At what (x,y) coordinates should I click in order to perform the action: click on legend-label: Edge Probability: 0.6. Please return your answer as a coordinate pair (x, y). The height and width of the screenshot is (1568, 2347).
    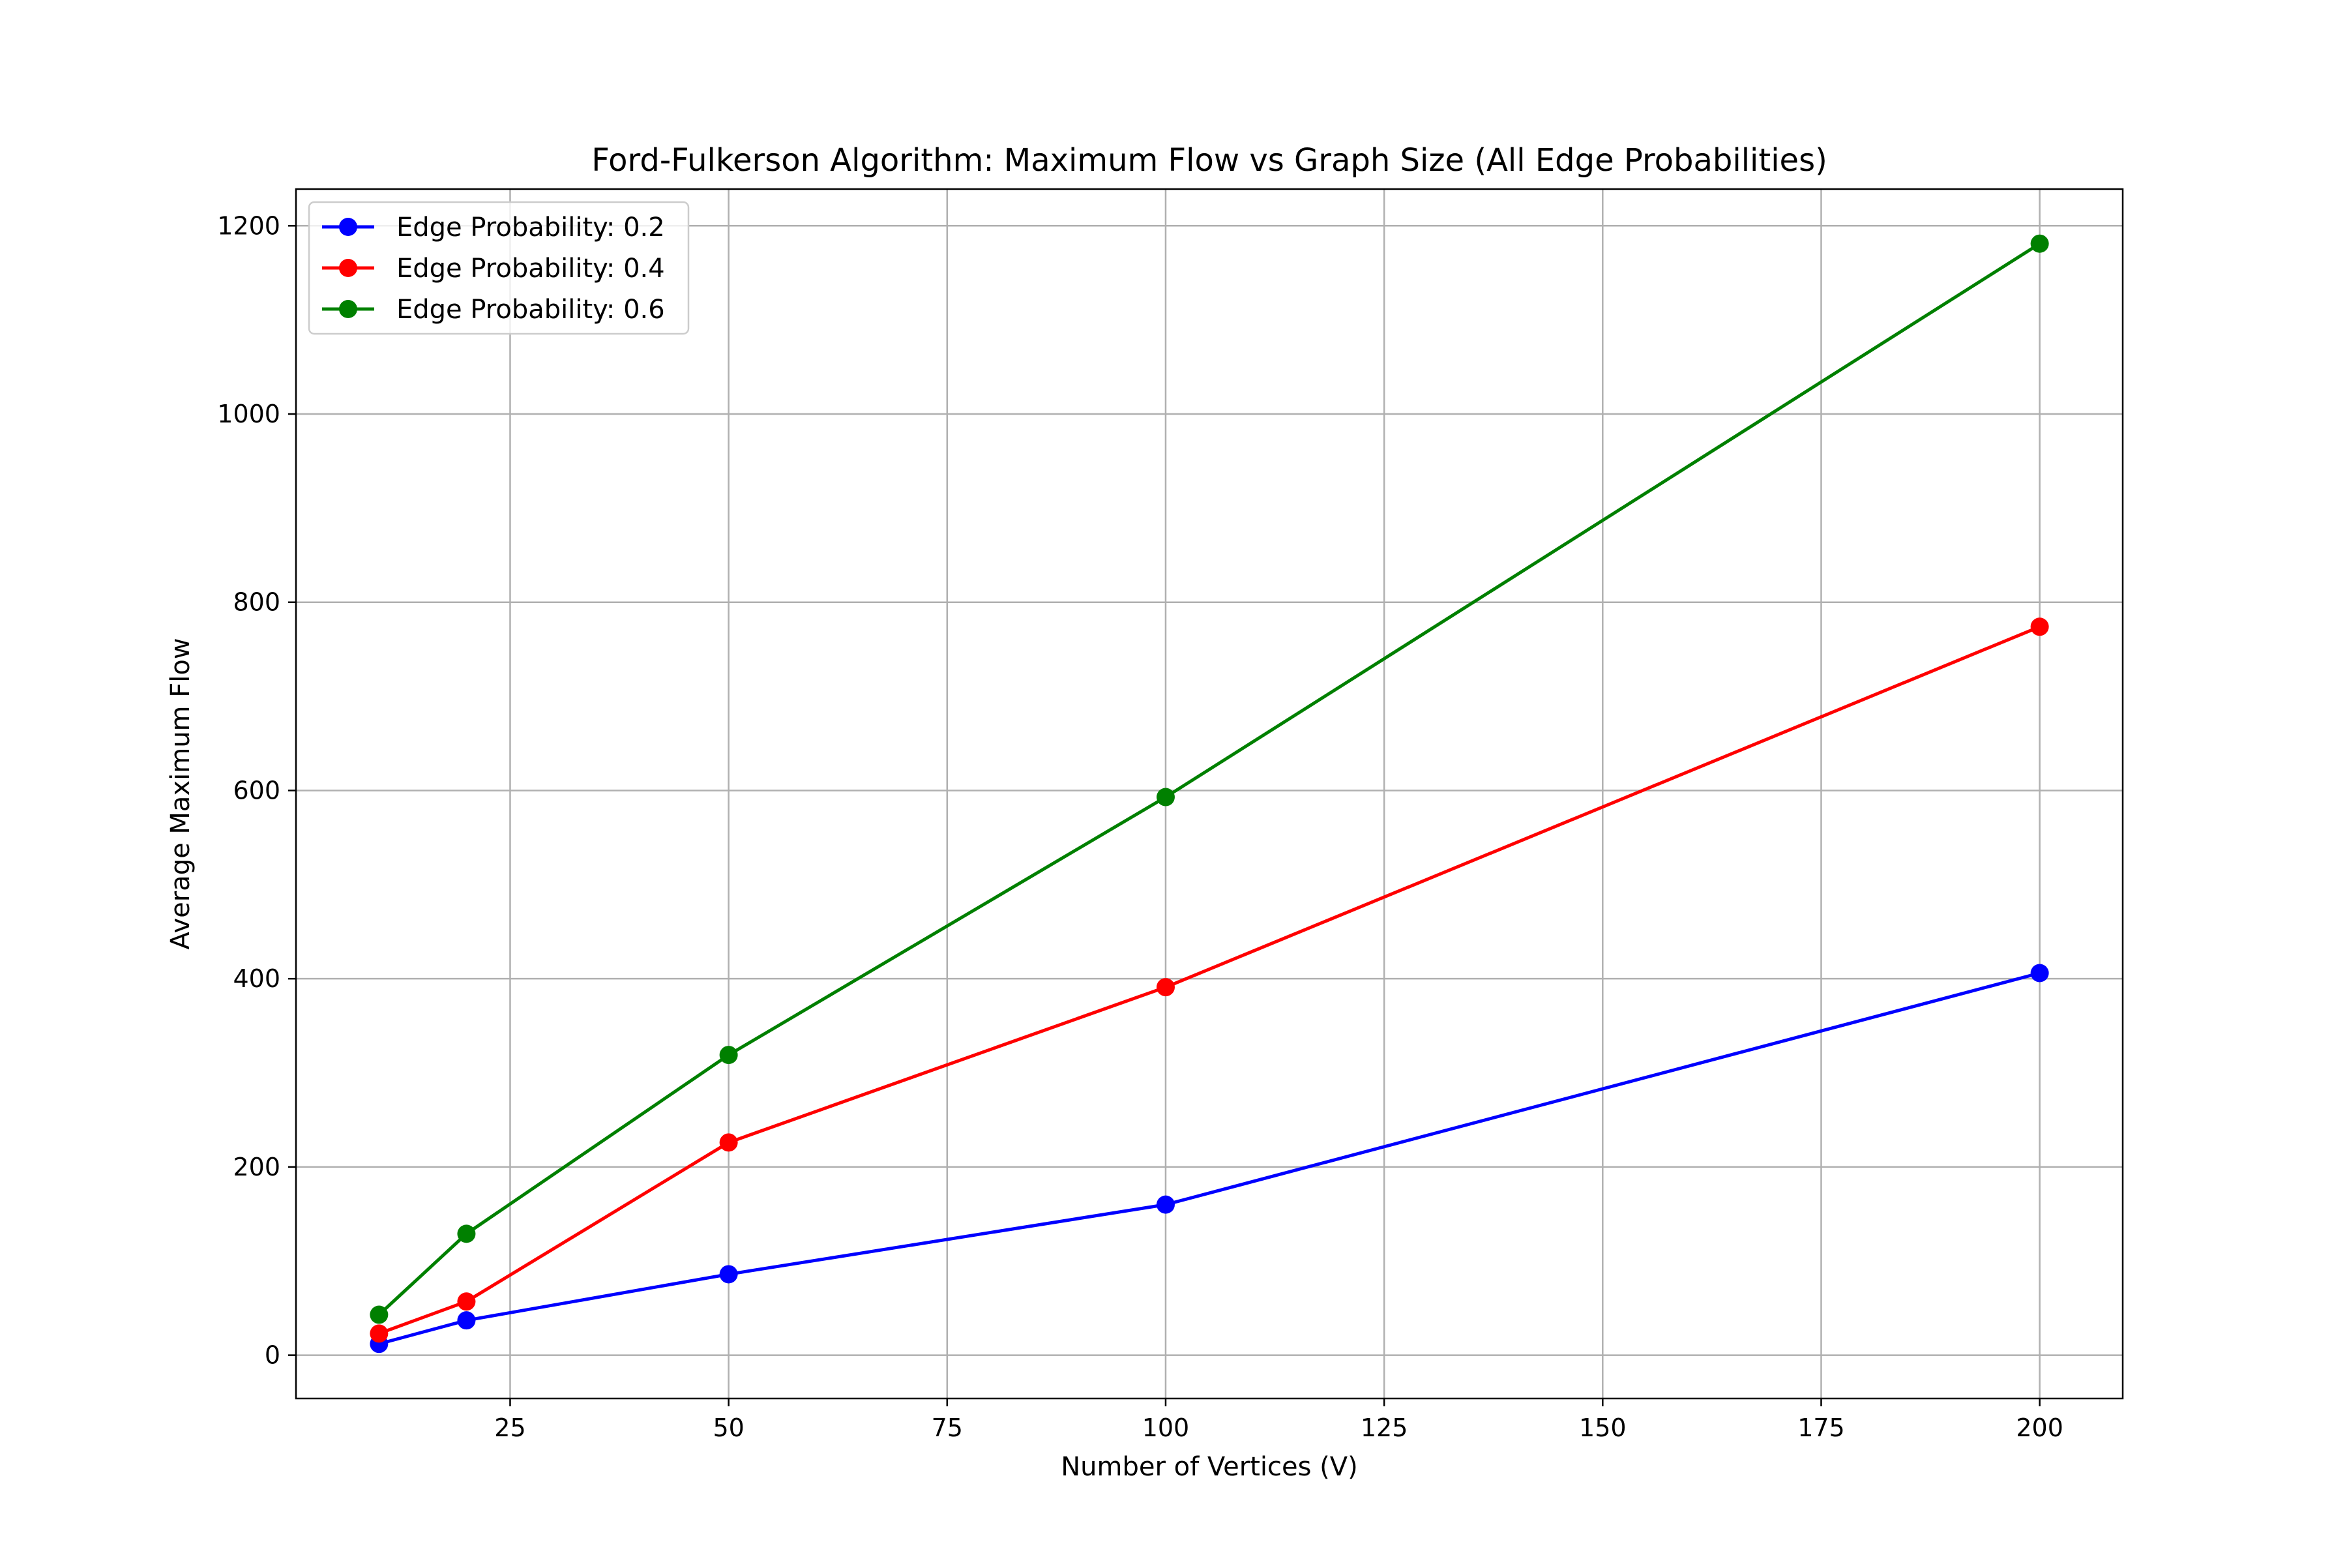
    Looking at the image, I should click on (530, 310).